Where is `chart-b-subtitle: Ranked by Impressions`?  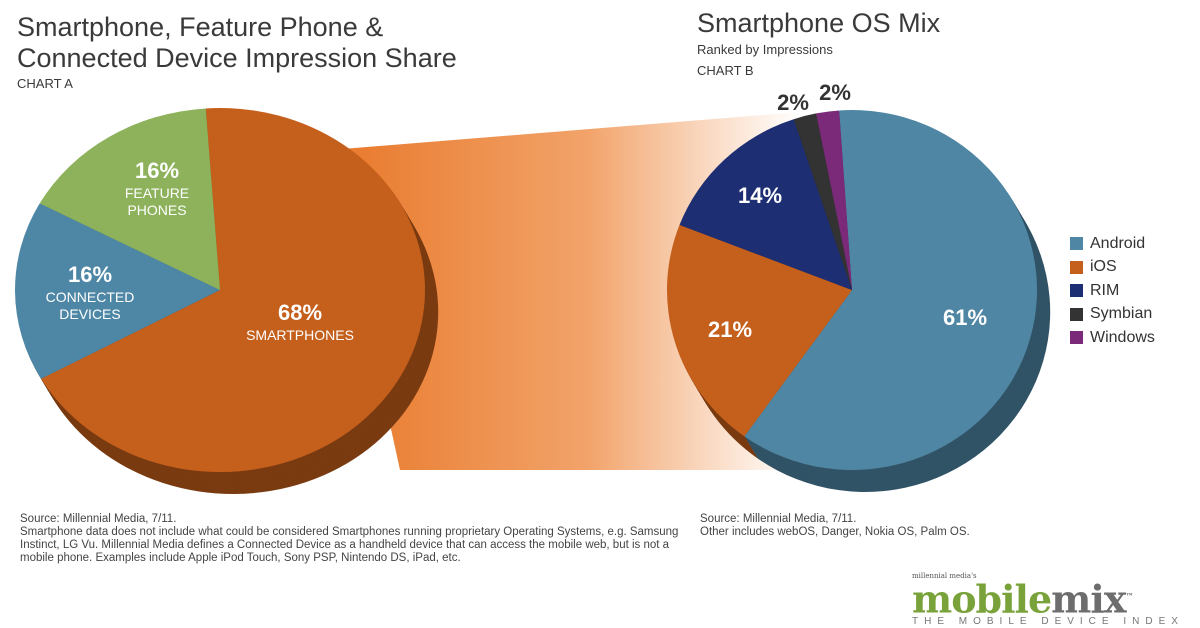
chart-b-subtitle: Ranked by Impressions is located at coordinates (765, 49).